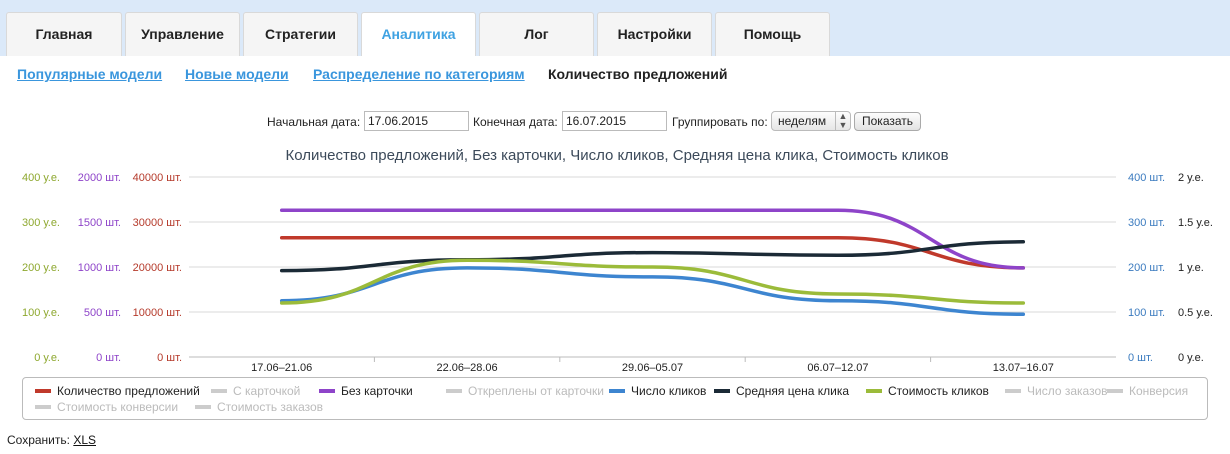  What do you see at coordinates (41, 178) in the screenshot?
I see `y-tick-label: 400 у.е.` at bounding box center [41, 178].